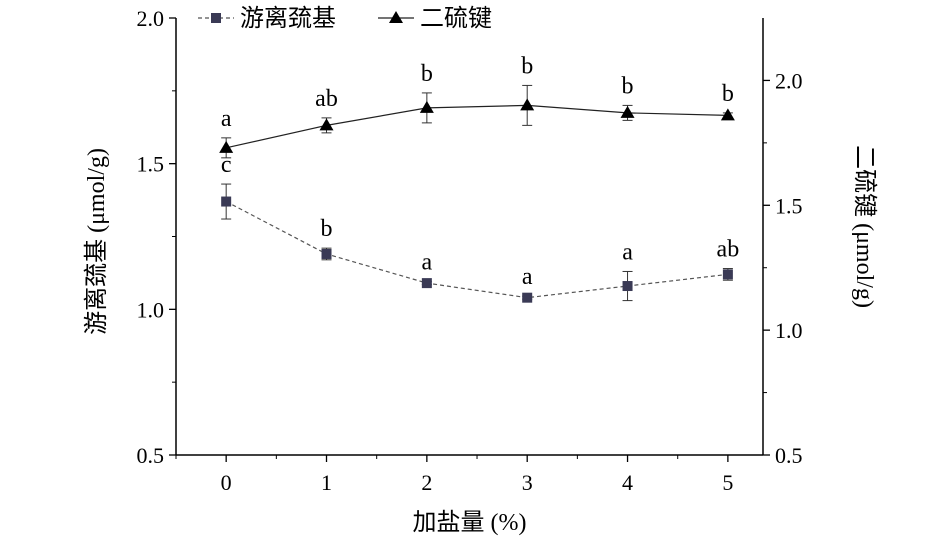  Describe the element at coordinates (345, 18) in the screenshot. I see `legend: 游离巯基 二硫键` at that location.